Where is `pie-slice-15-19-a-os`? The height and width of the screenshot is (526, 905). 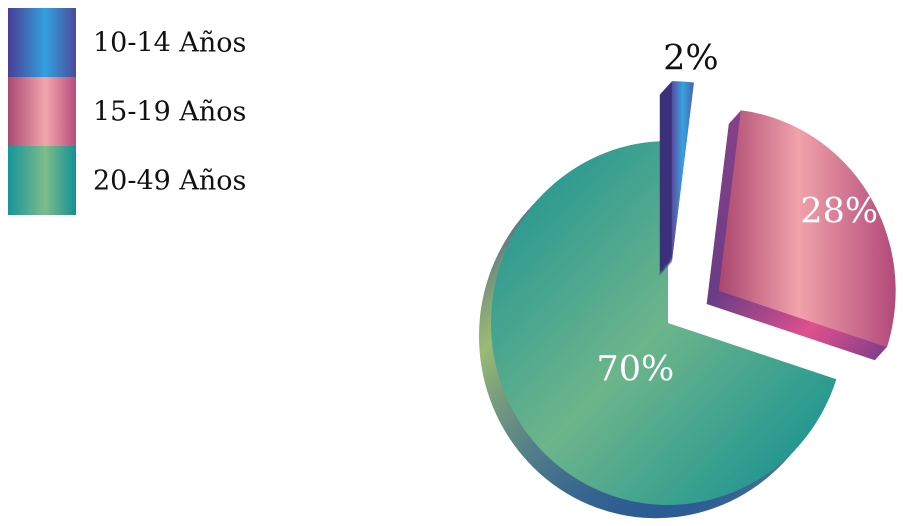
pie-slice-15-19-a-os is located at coordinates (807, 229).